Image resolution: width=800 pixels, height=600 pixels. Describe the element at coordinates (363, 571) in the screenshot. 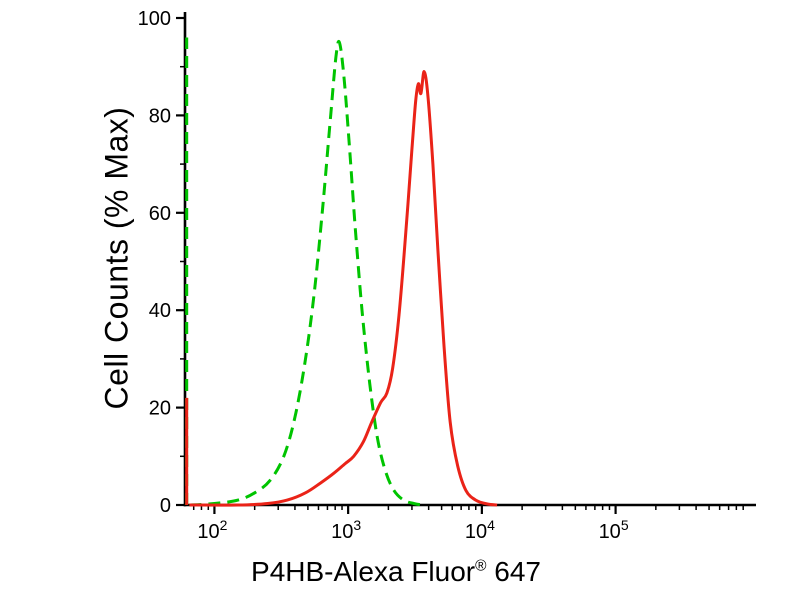

I see `x-axis-title-main: P4HB-Alexa Fluor` at that location.